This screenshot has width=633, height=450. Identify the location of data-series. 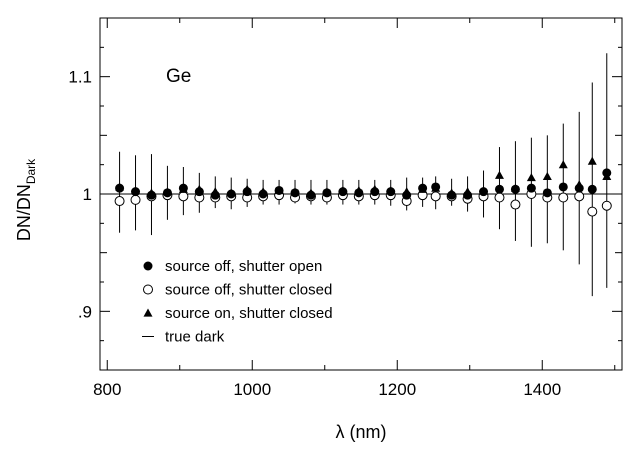
(363, 186).